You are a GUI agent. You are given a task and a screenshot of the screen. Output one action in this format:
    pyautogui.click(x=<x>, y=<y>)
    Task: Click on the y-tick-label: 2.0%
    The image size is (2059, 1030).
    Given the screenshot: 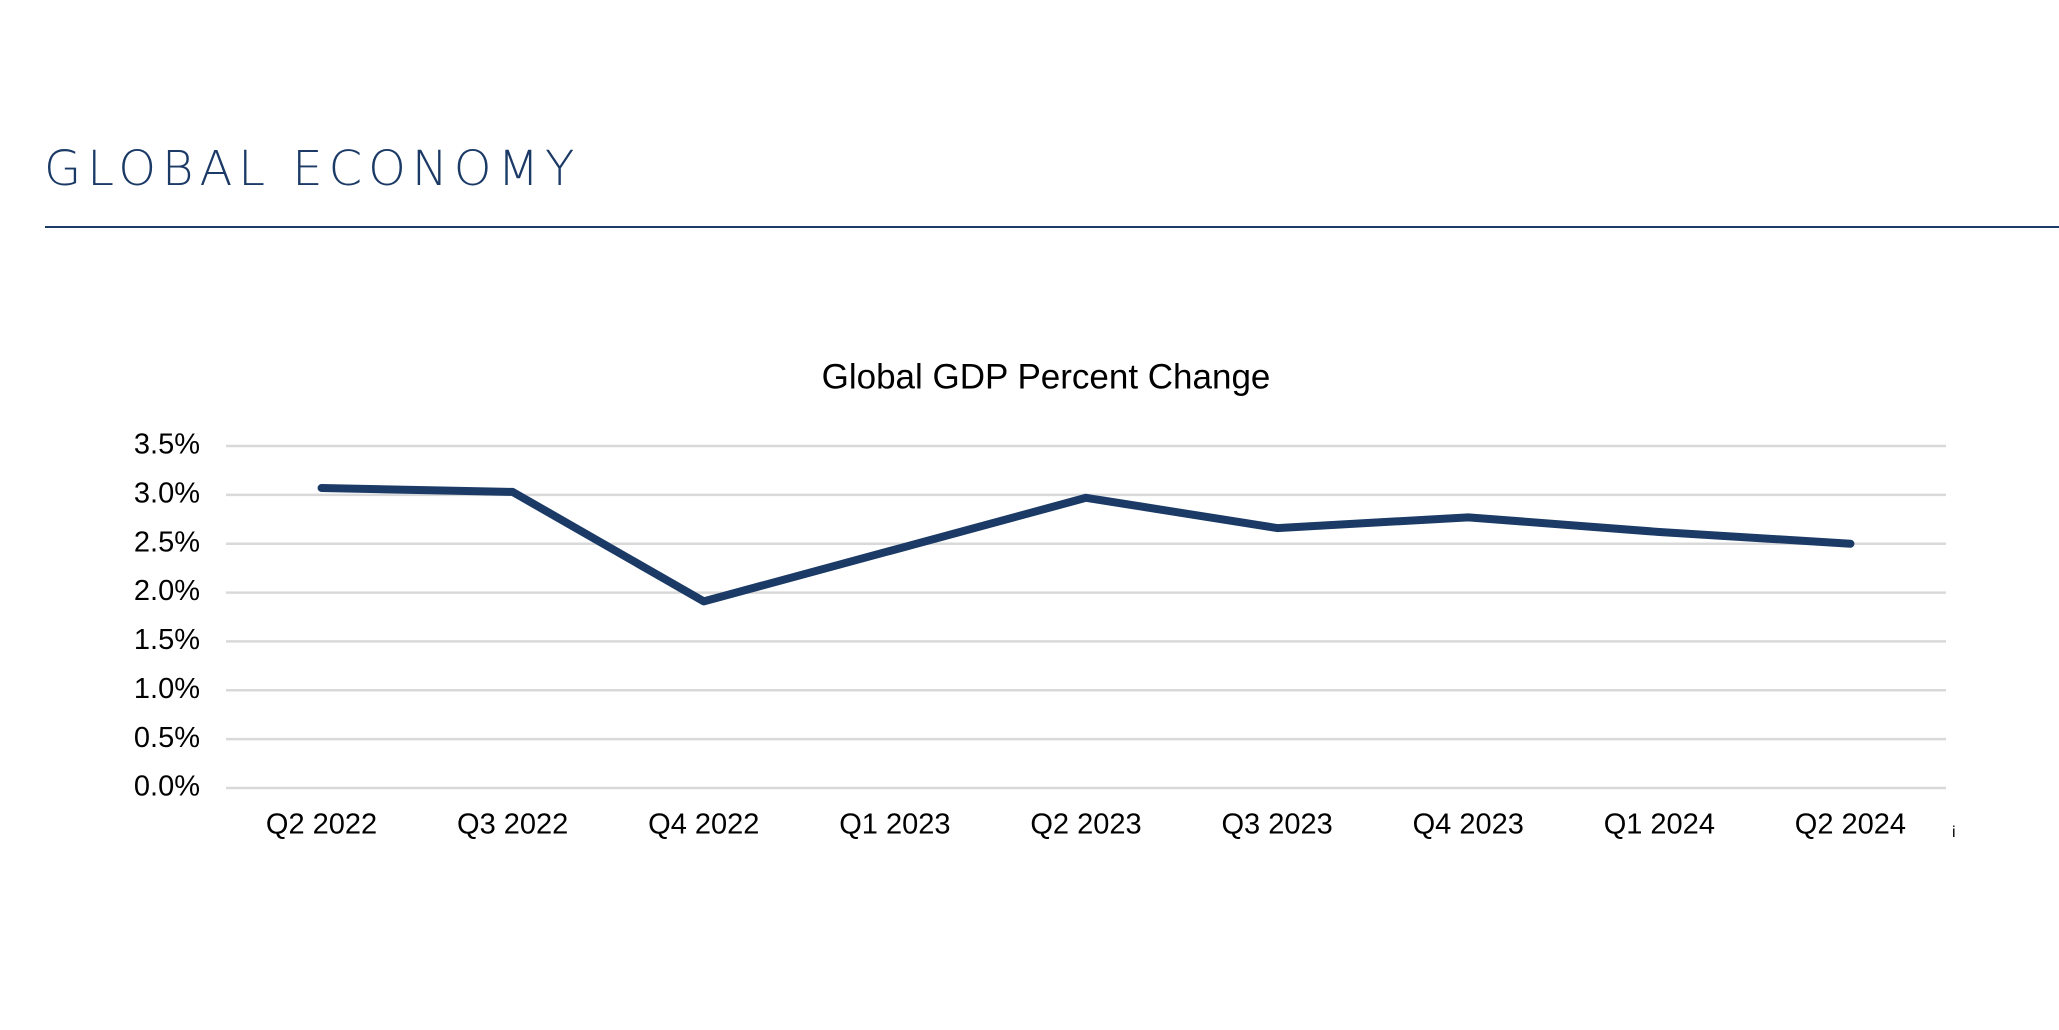 What is the action you would take?
    pyautogui.click(x=167, y=591)
    